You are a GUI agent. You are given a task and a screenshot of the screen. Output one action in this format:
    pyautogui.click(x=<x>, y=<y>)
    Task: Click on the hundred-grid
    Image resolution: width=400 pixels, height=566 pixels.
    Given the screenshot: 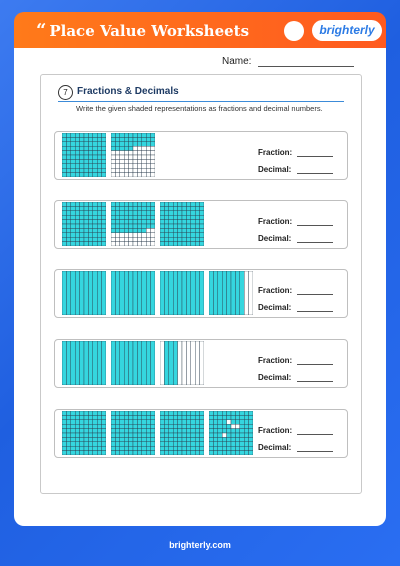 What is the action you would take?
    pyautogui.click(x=84, y=155)
    